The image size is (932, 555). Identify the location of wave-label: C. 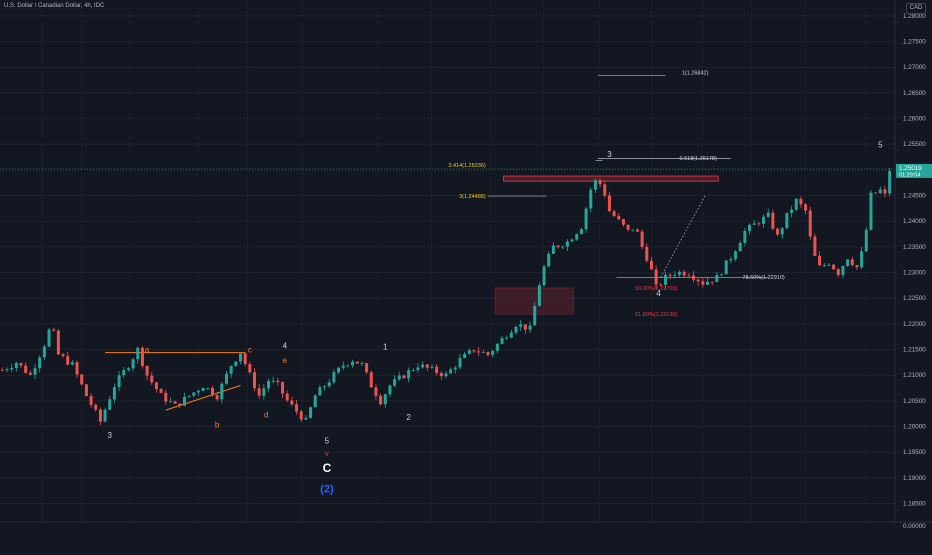
(327, 468).